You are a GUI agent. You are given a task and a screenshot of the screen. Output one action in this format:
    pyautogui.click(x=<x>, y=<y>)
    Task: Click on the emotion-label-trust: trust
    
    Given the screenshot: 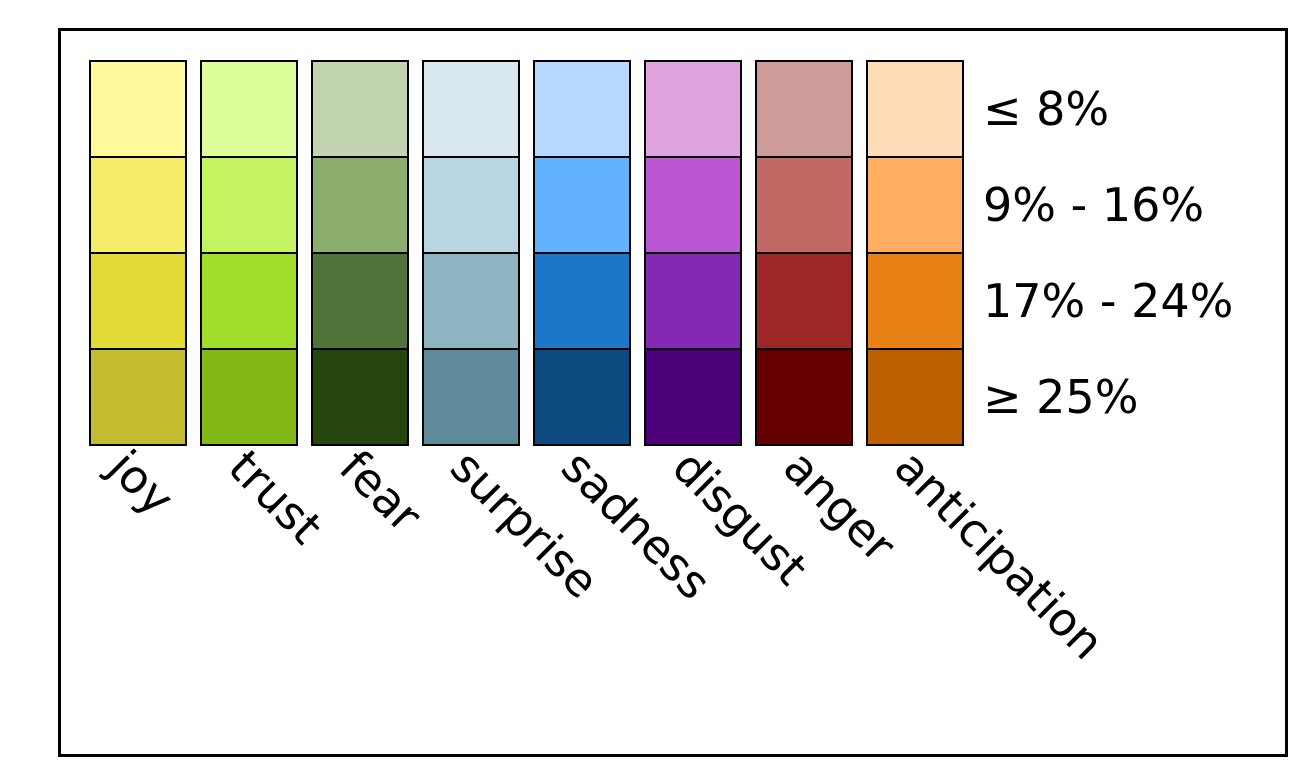 What is the action you would take?
    pyautogui.click(x=275, y=497)
    